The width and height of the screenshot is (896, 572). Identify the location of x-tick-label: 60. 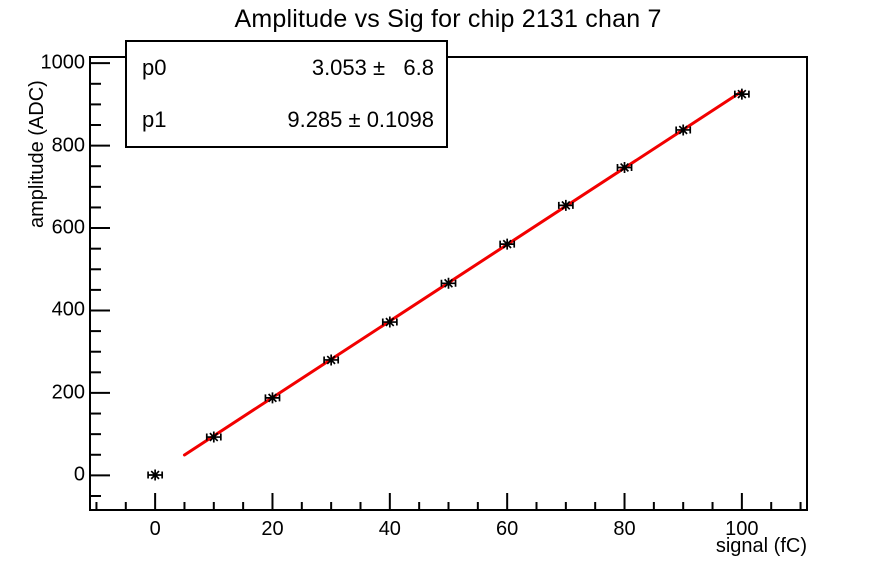
(507, 529).